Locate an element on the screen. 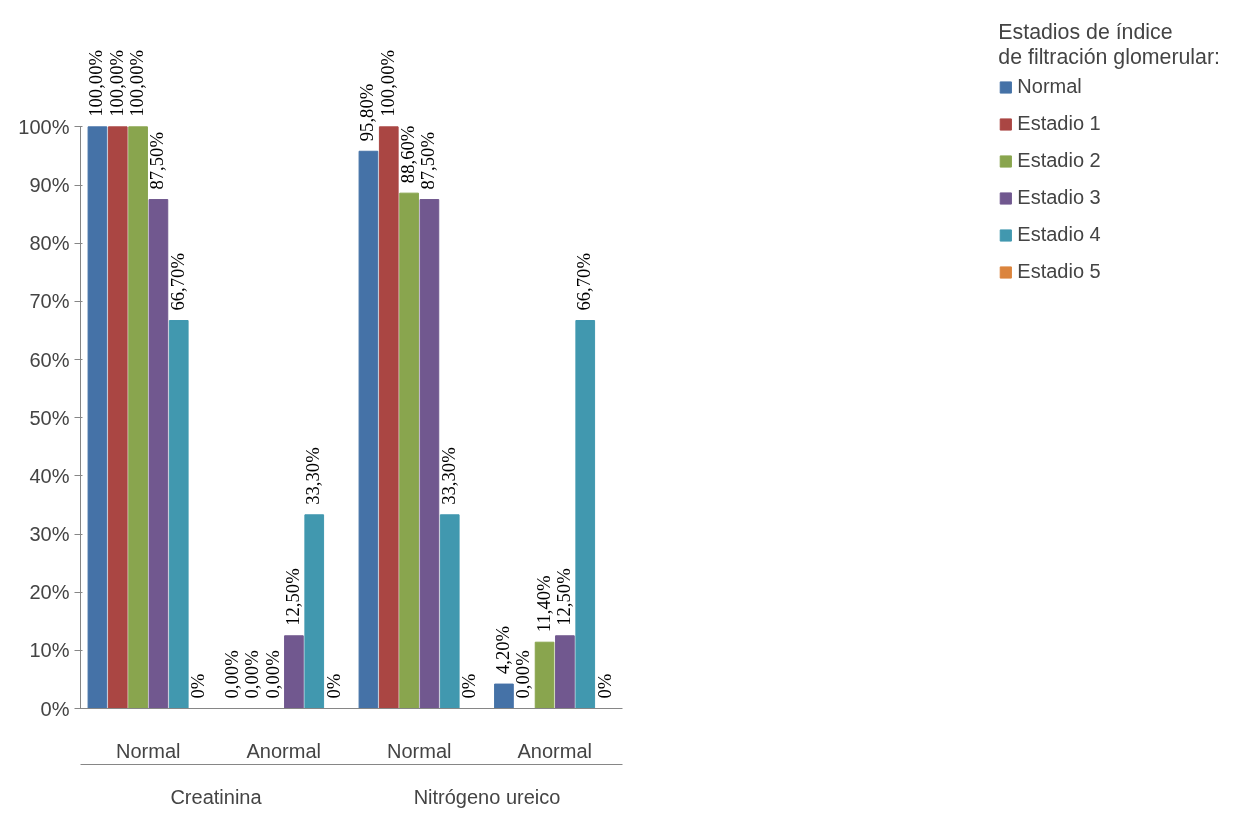 This screenshot has width=1236, height=820. y-tick-label: 10% is located at coordinates (49, 650).